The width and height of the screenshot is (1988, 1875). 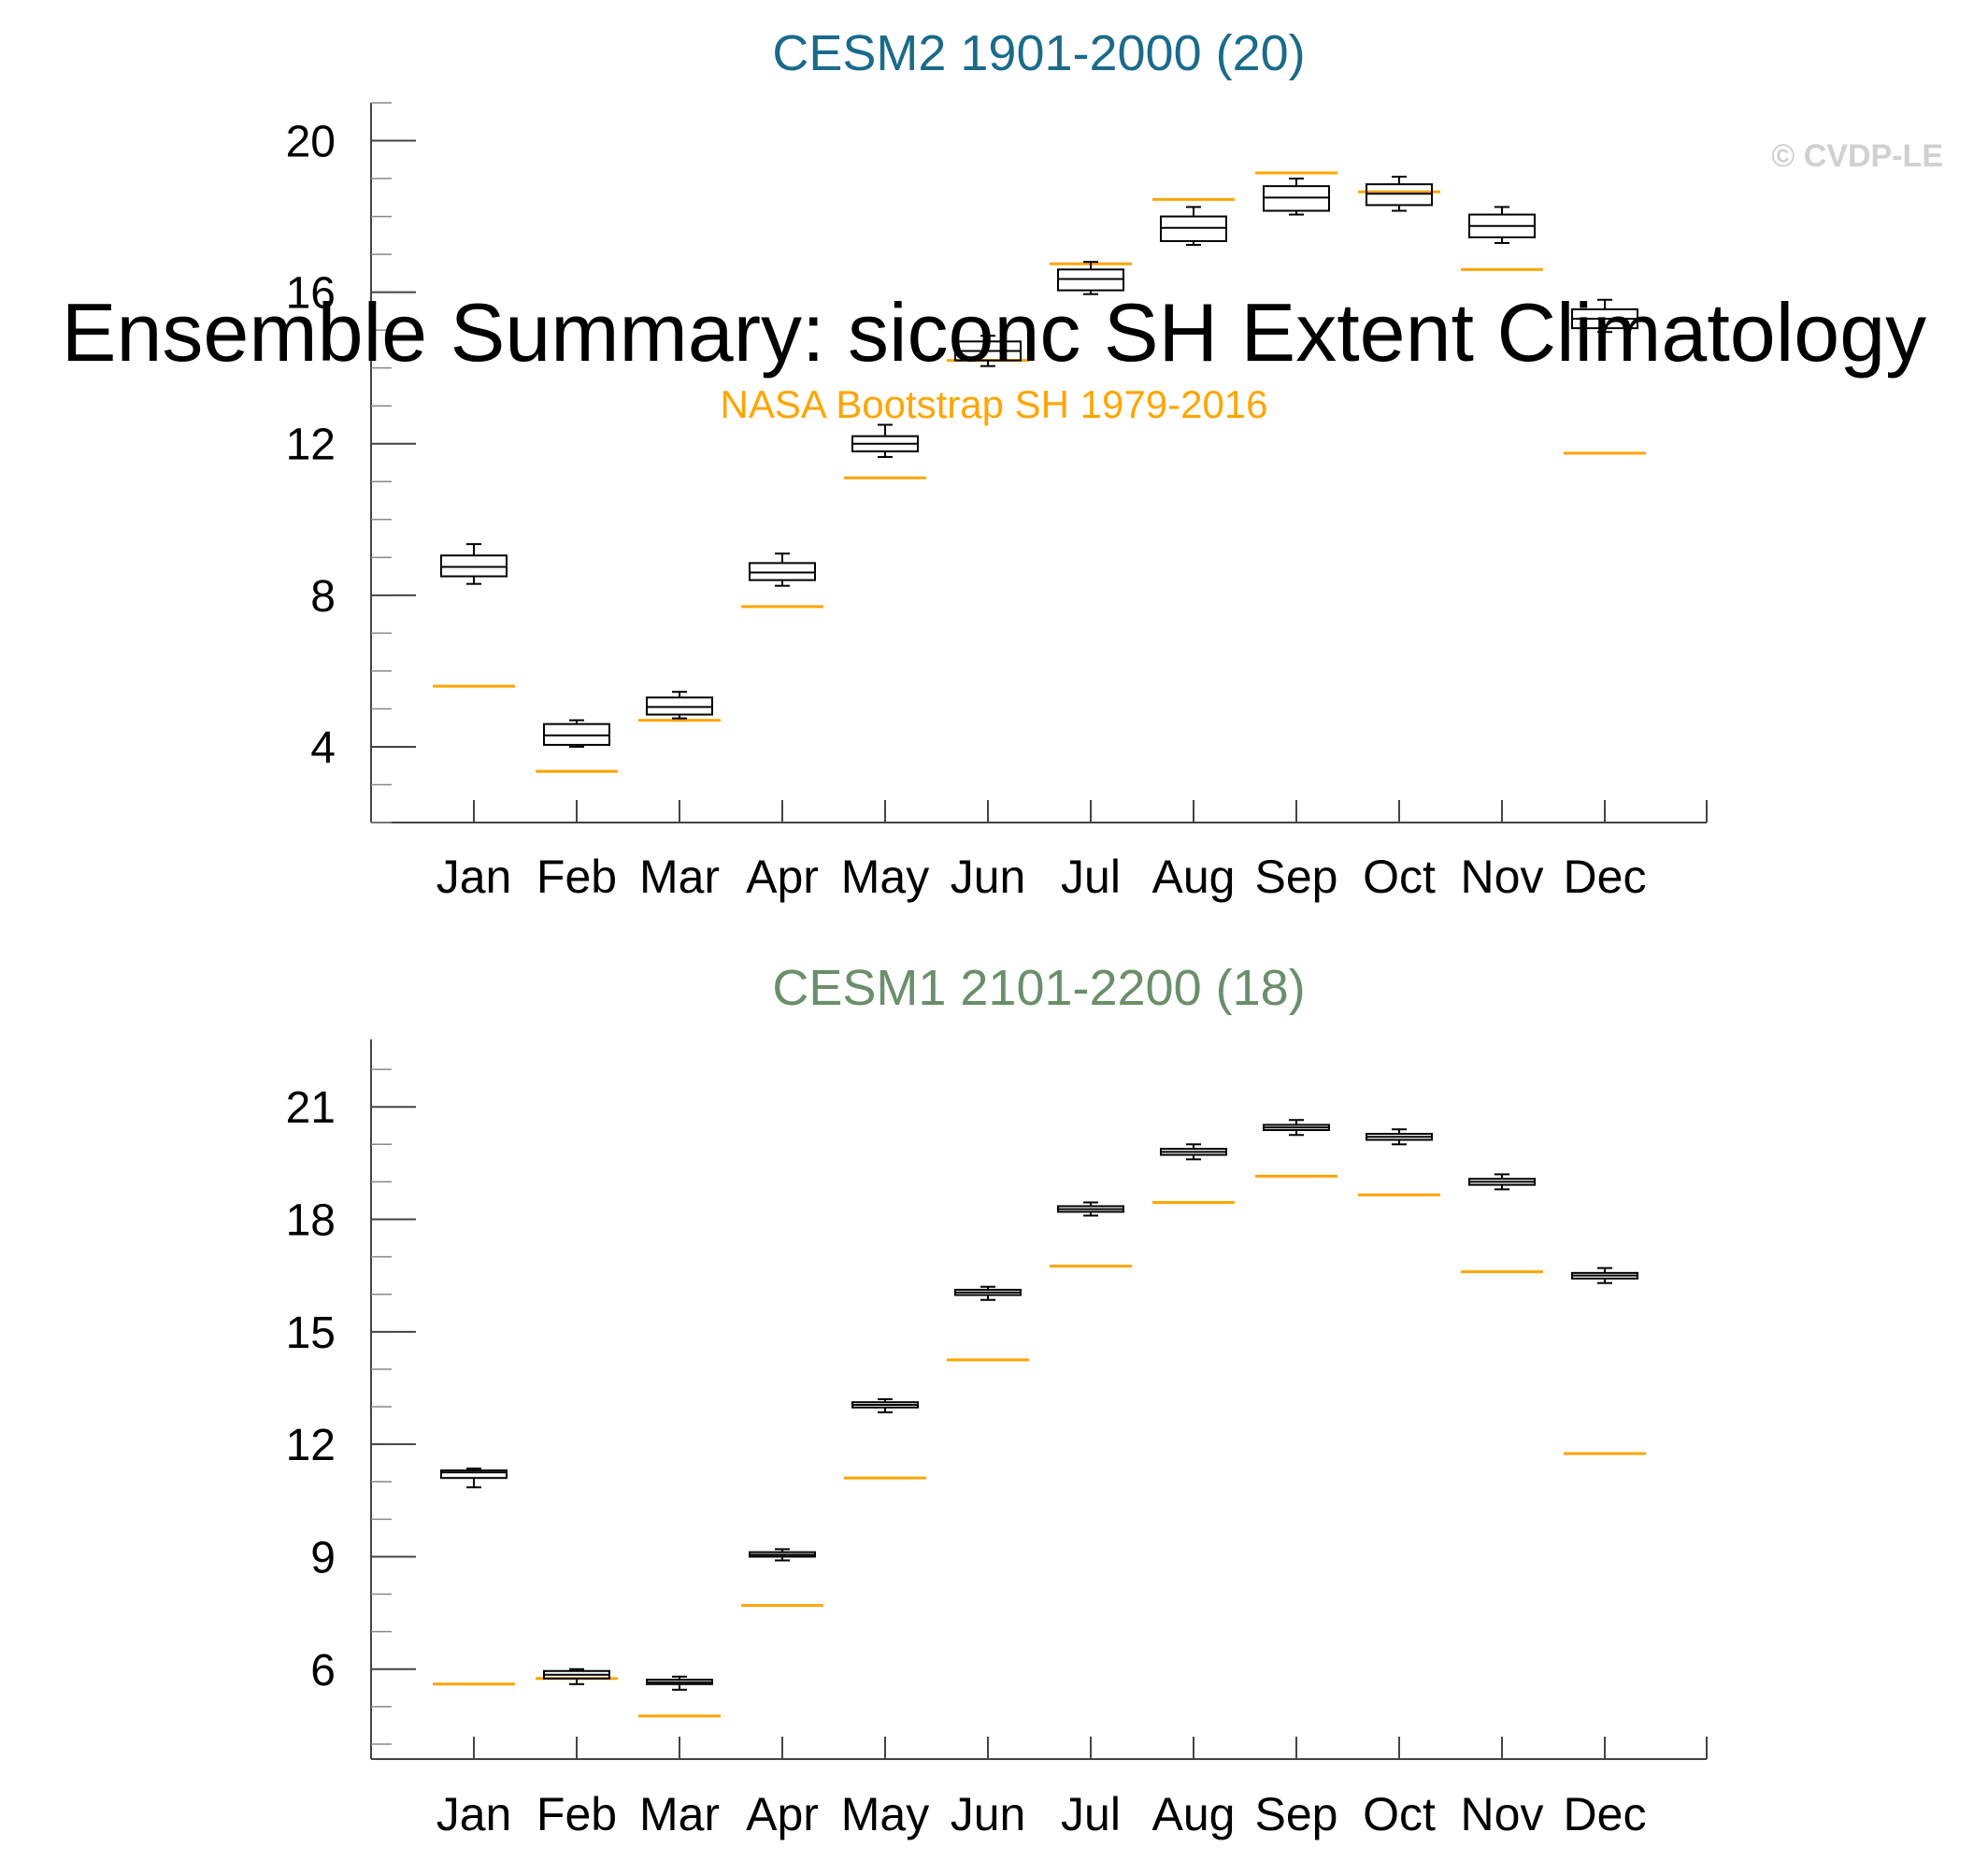 What do you see at coordinates (311, 1108) in the screenshot?
I see `p2-y-tick-label: 21` at bounding box center [311, 1108].